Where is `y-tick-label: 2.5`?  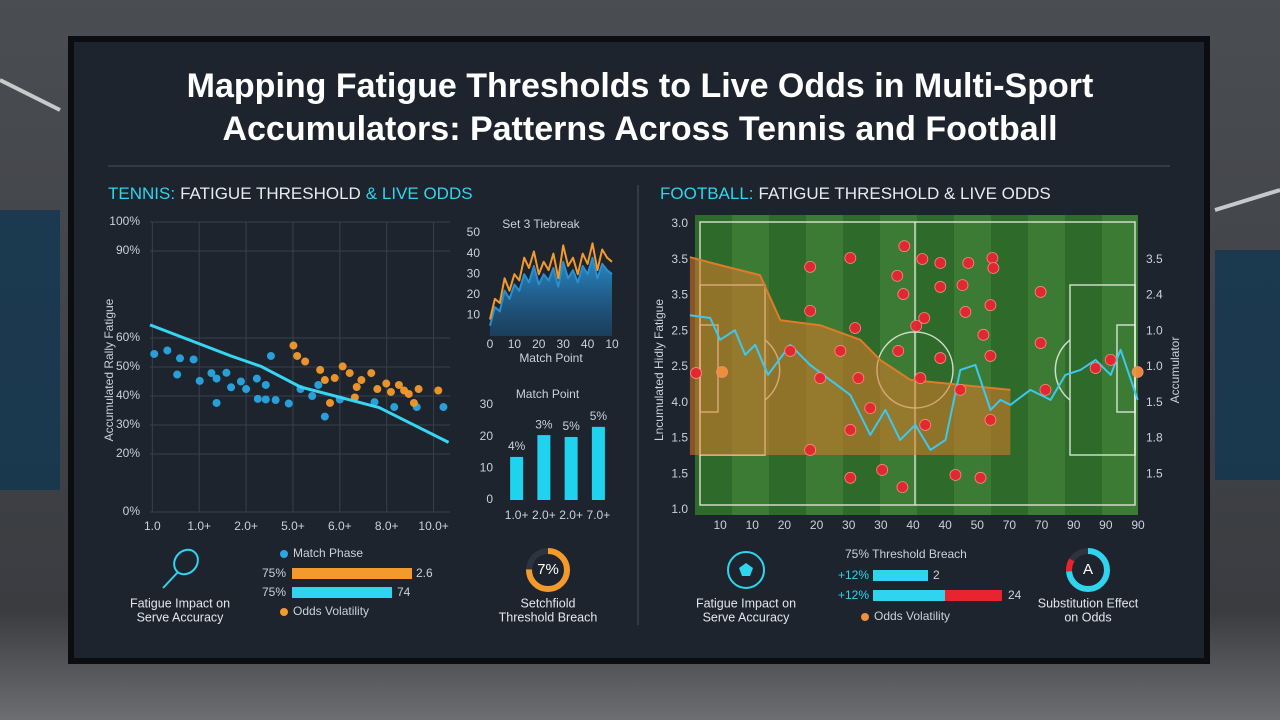
y-tick-label: 2.5 is located at coordinates (679, 330).